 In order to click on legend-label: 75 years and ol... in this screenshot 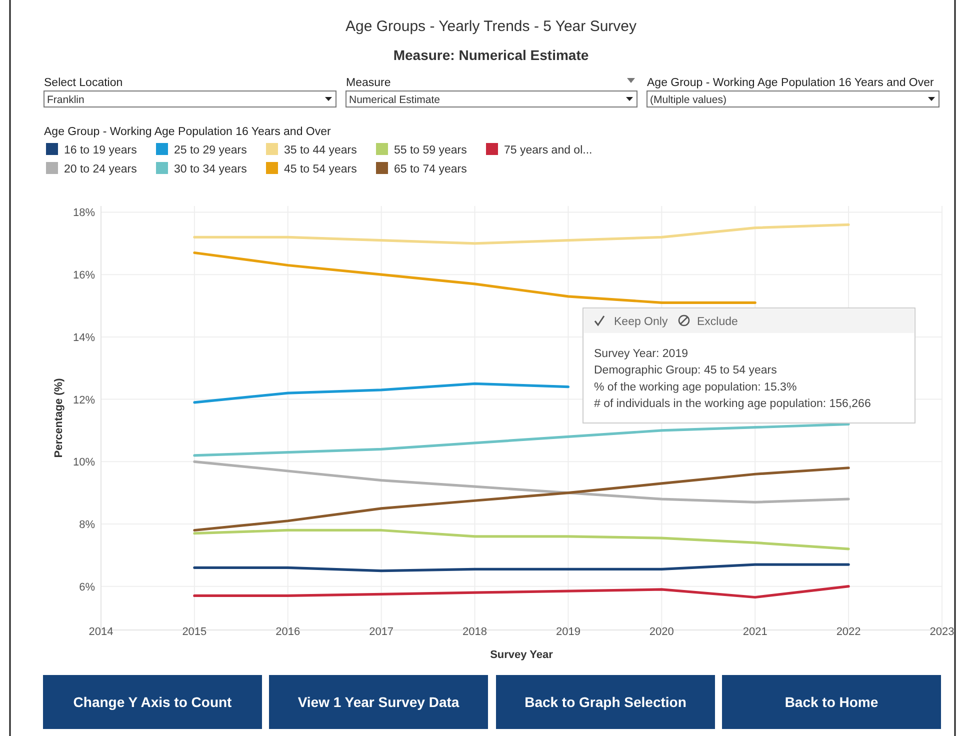, I will do `click(548, 150)`.